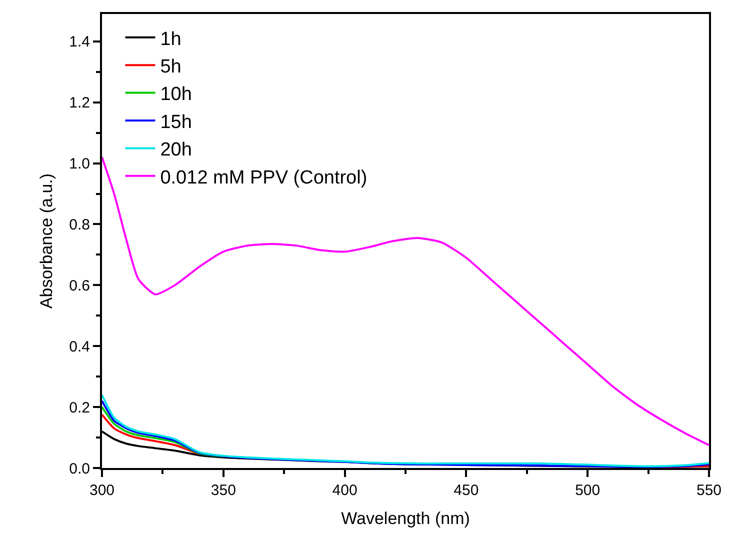  Describe the element at coordinates (587, 490) in the screenshot. I see `x-tick-label: 500` at that location.